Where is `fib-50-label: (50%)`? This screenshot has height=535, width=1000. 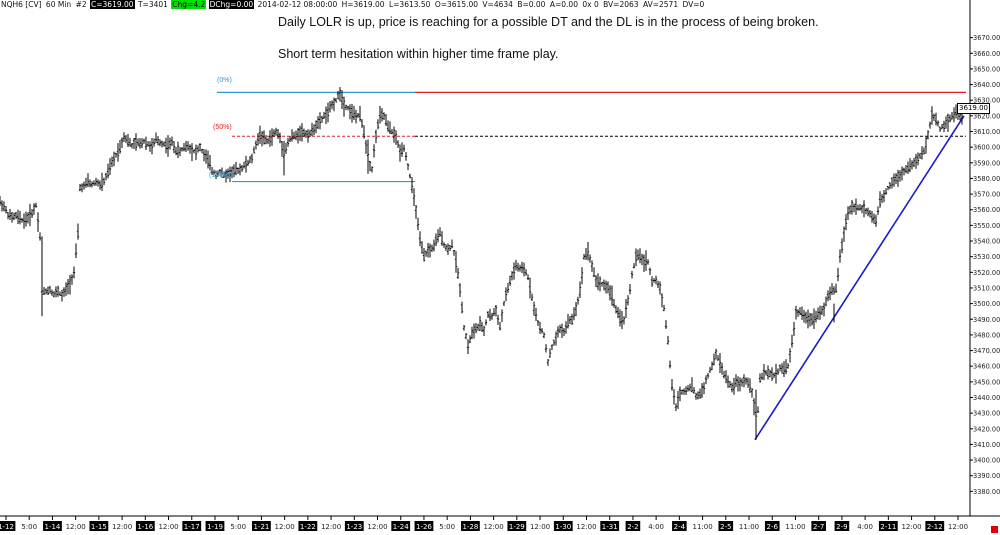
fib-50-label: (50%) is located at coordinates (222, 127).